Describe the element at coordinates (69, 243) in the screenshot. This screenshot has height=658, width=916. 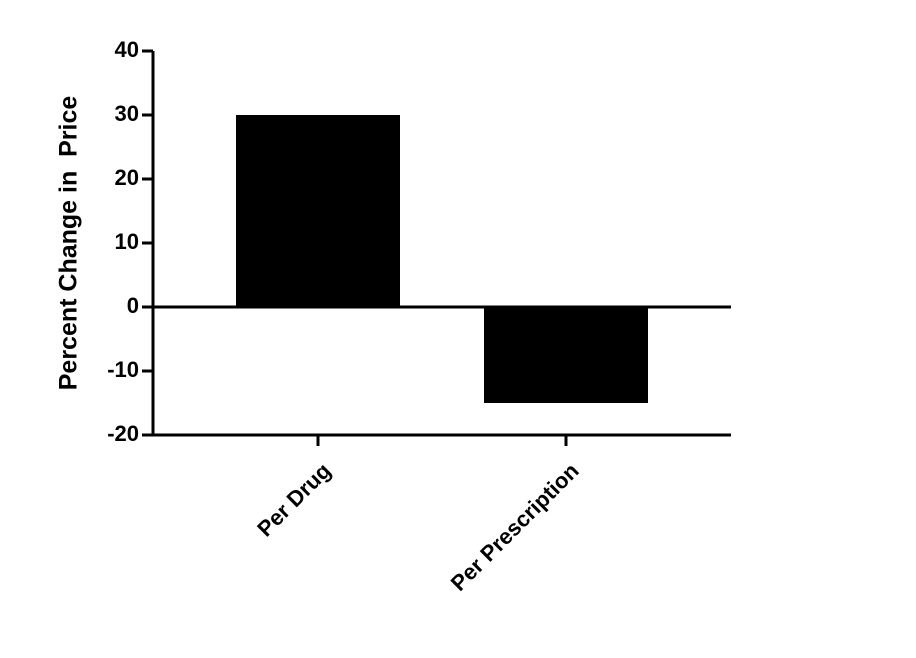
I see `y-axis-label: Percent Change in Price` at that location.